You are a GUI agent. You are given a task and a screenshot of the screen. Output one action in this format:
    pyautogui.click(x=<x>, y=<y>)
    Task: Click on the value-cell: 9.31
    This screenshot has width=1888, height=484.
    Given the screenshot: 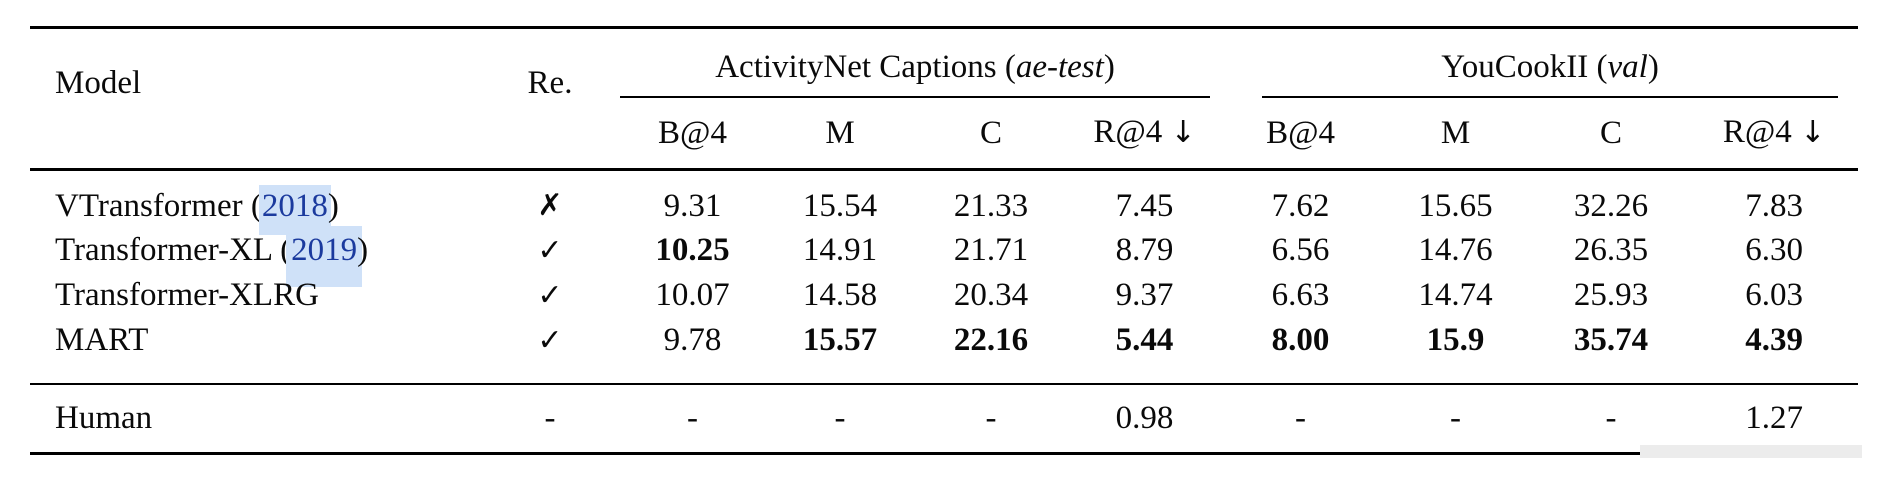 What is the action you would take?
    pyautogui.click(x=692, y=205)
    